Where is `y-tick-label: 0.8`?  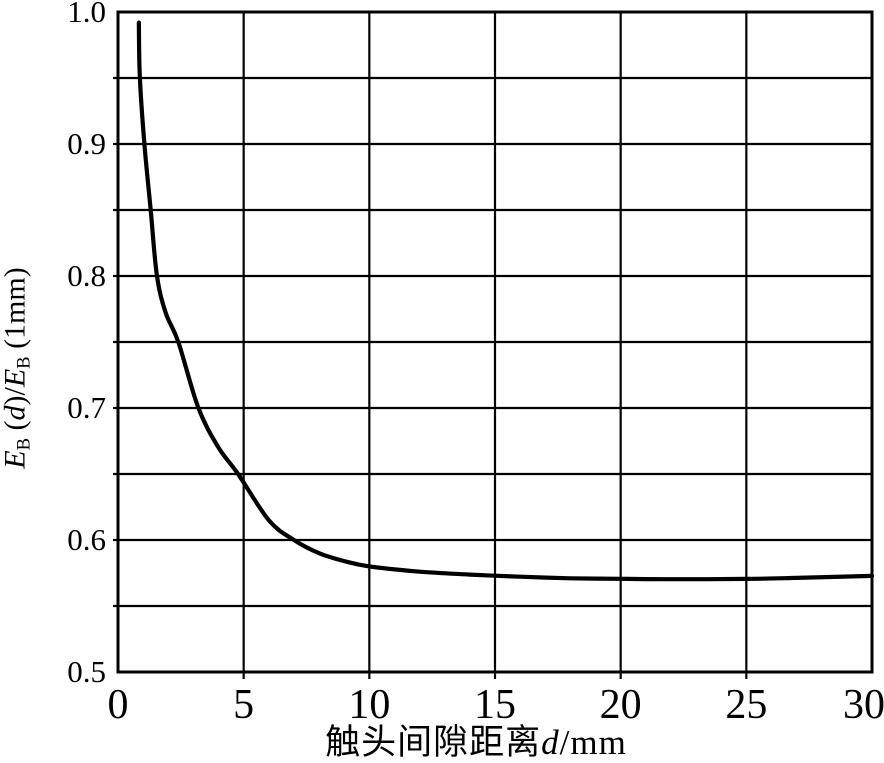 y-tick-label: 0.8 is located at coordinates (86, 275).